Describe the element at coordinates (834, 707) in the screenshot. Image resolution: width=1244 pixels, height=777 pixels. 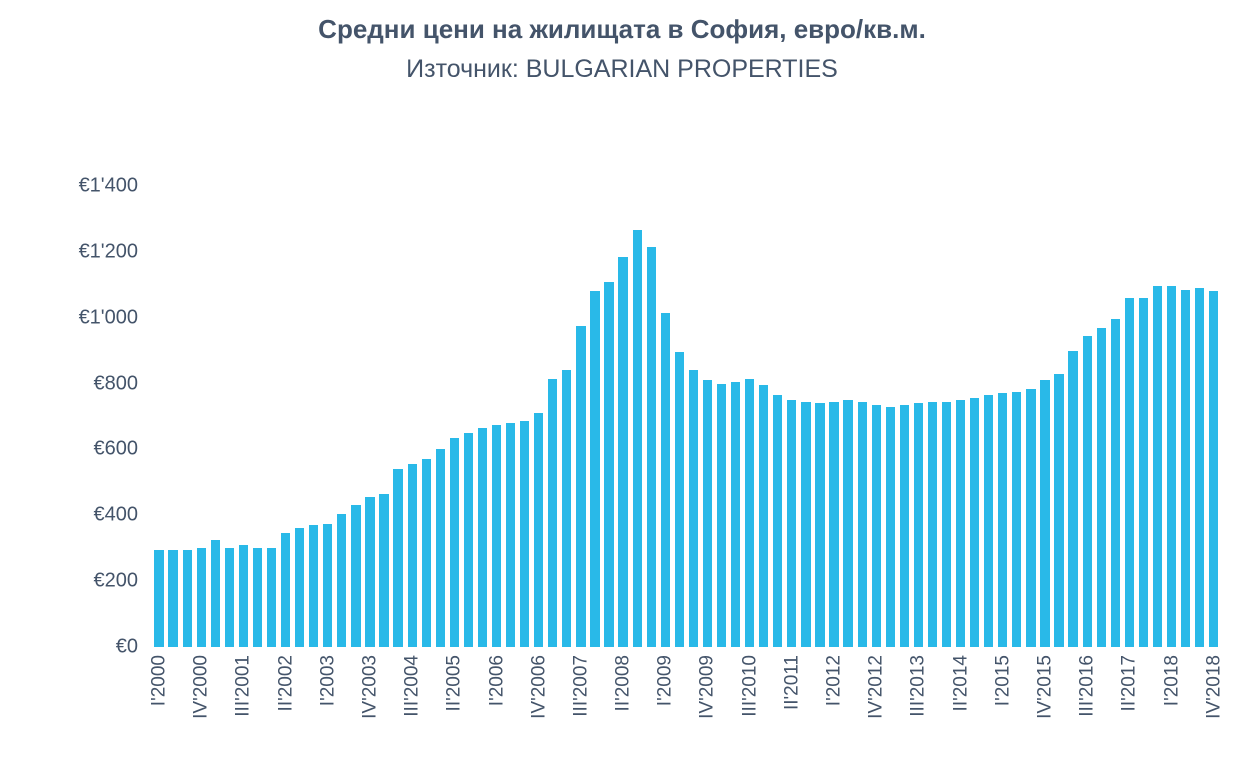
I see `x-slot: I'2012` at that location.